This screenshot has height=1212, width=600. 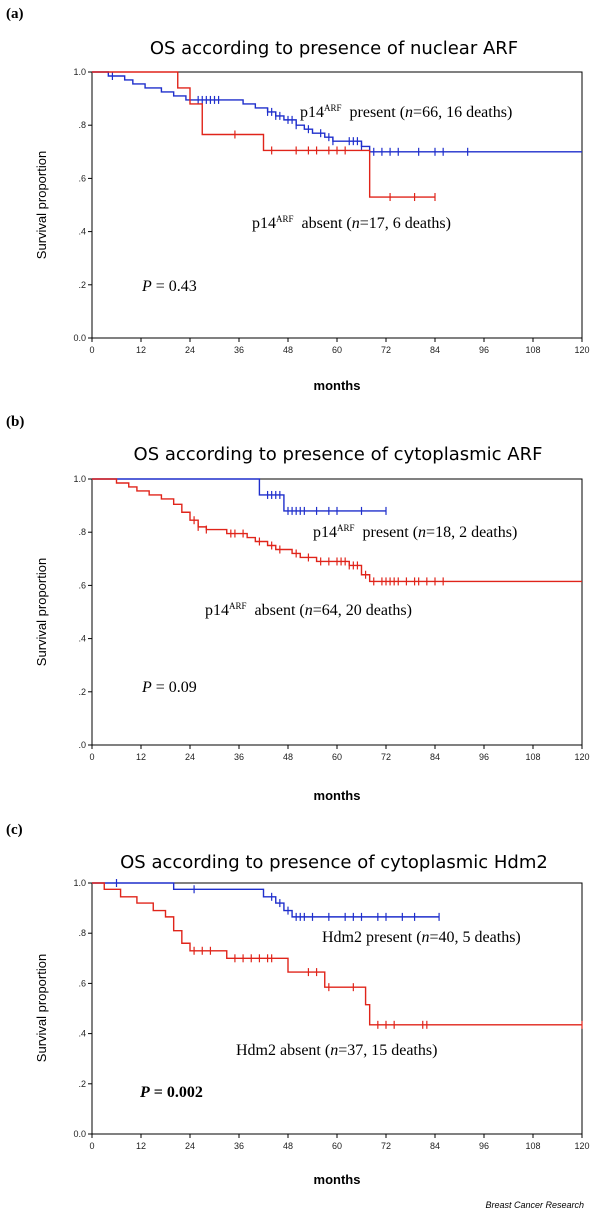 What do you see at coordinates (14, 830) in the screenshot?
I see `panel-letter: (c)` at bounding box center [14, 830].